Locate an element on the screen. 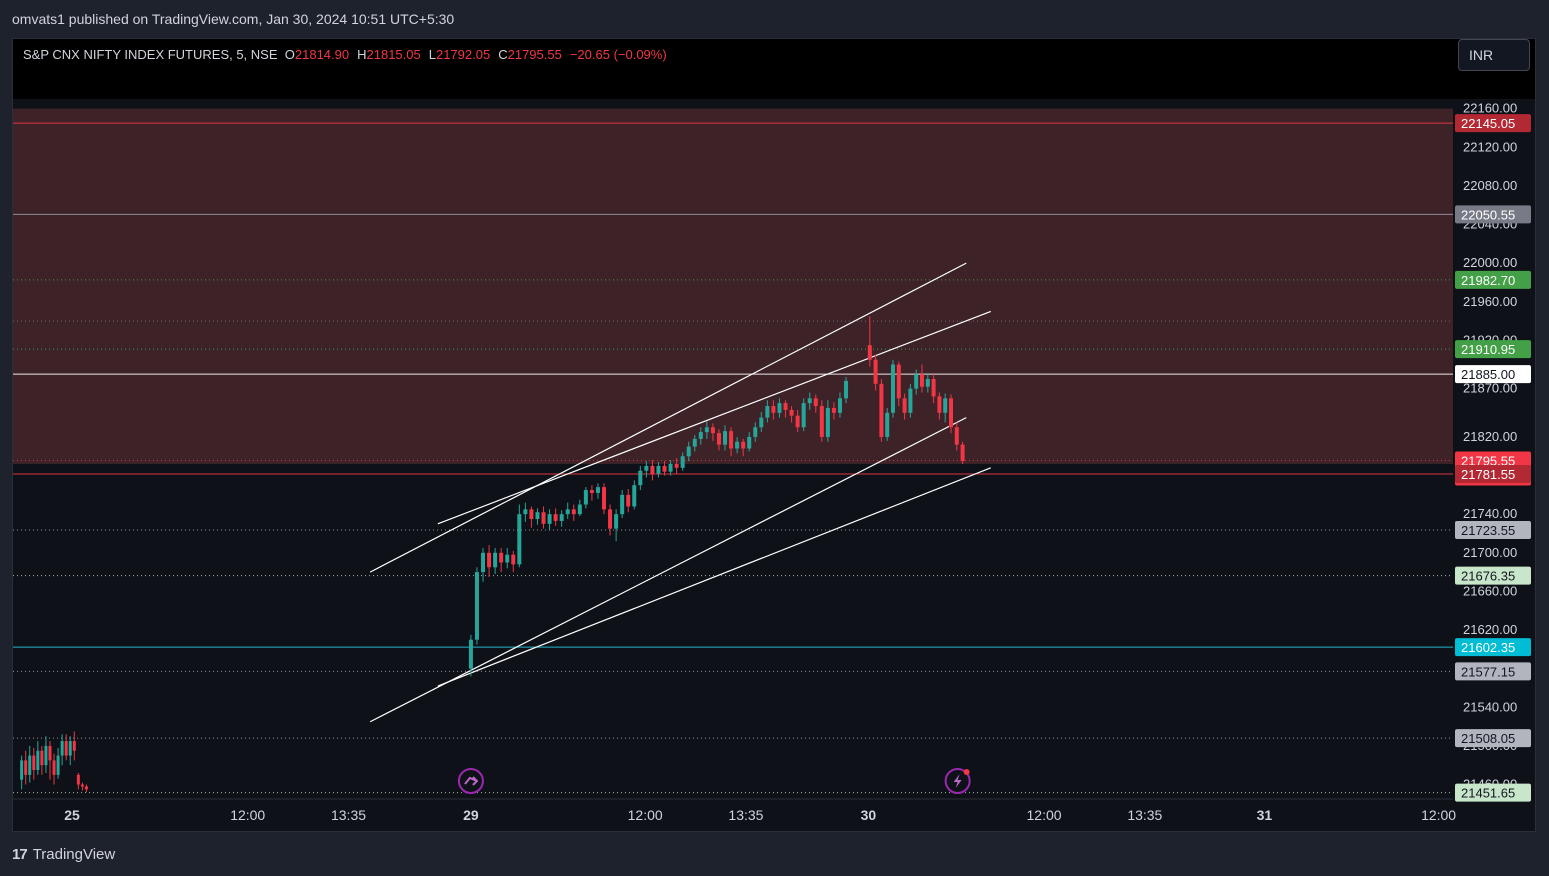 This screenshot has height=876, width=1549. price-tick-label: 21870.00 is located at coordinates (1490, 388).